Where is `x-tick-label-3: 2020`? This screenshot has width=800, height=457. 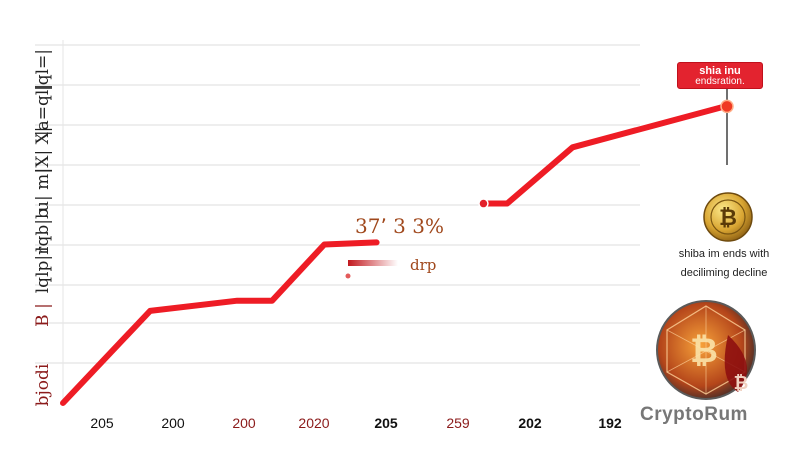
x-tick-label-3: 2020 is located at coordinates (313, 423).